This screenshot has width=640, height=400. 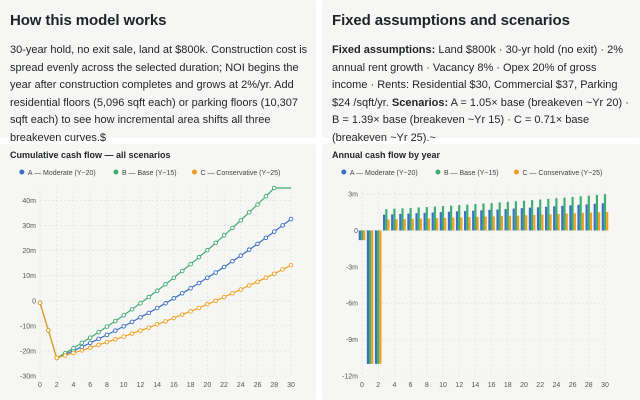 What do you see at coordinates (378, 385) in the screenshot?
I see `x-tick-label: 2` at bounding box center [378, 385].